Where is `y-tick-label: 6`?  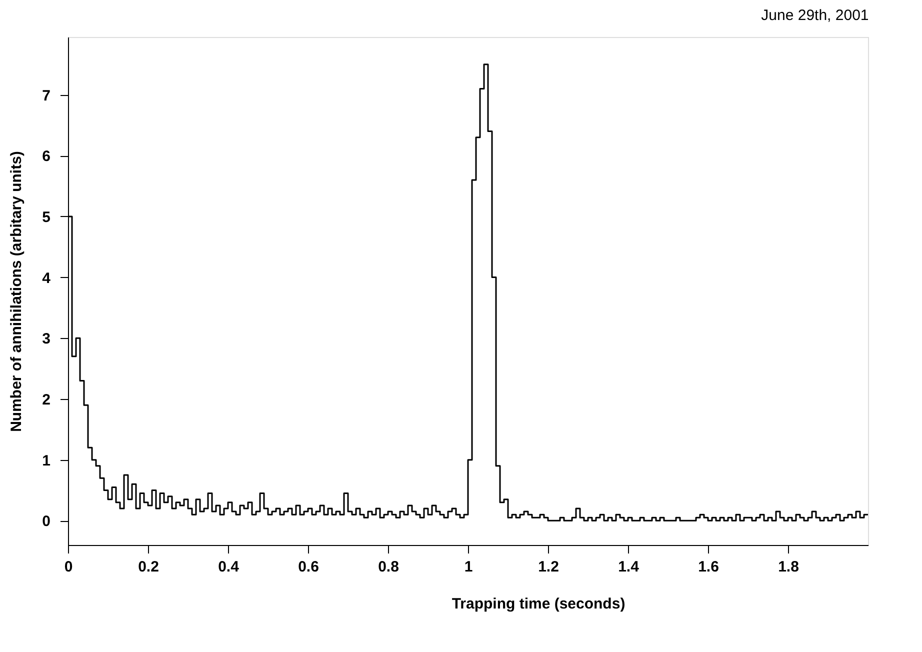
y-tick-label: 6 is located at coordinates (46, 157).